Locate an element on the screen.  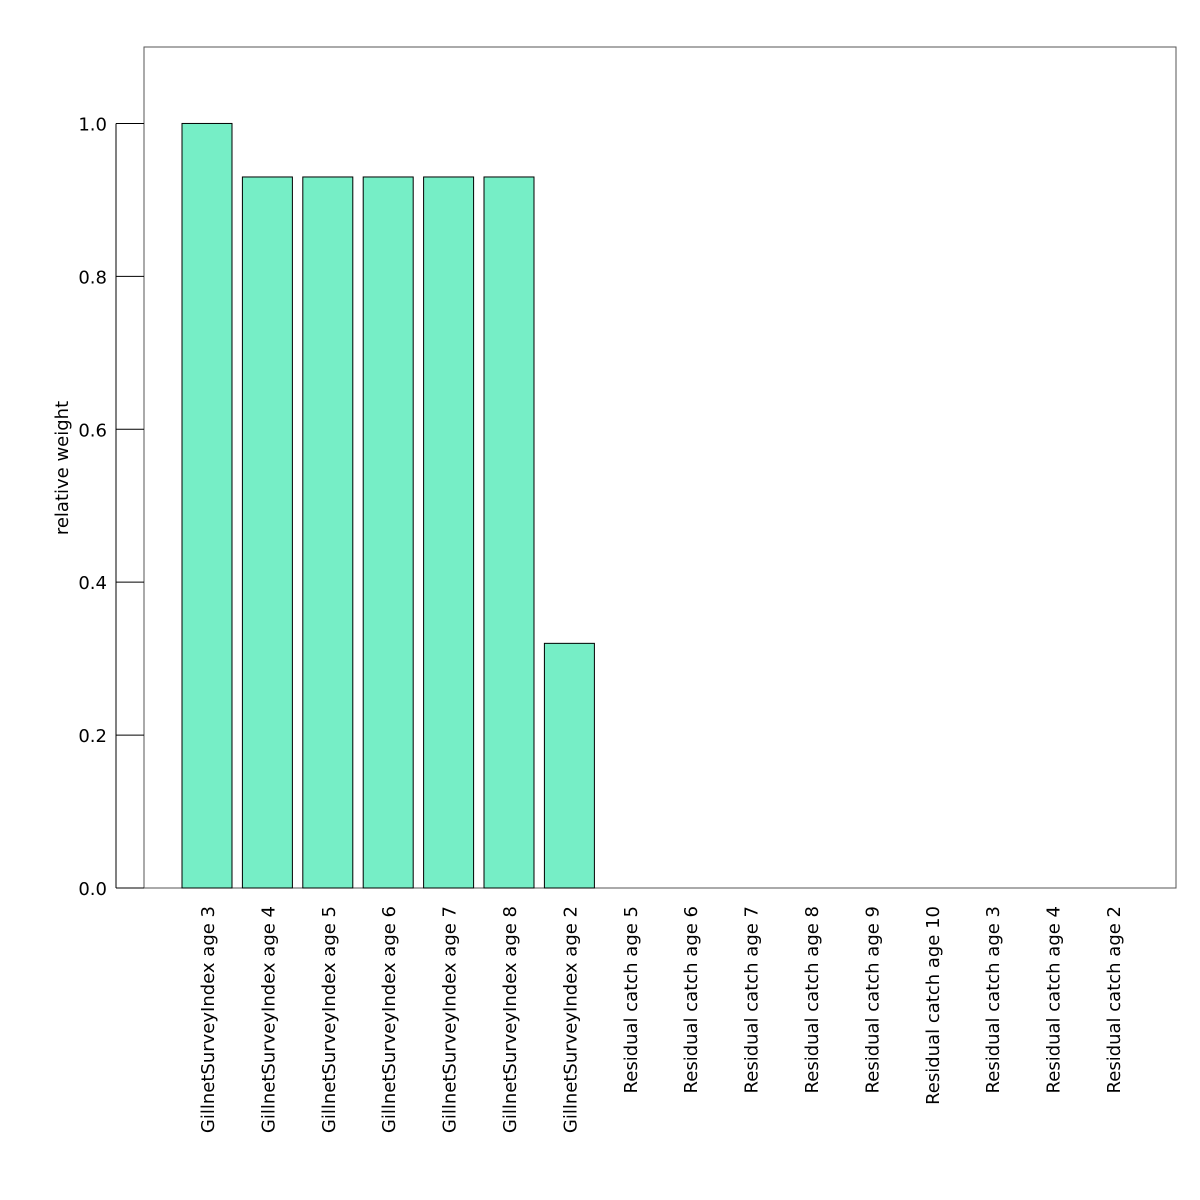
x-tick-label: Residual catch age 3 is located at coordinates (993, 999).